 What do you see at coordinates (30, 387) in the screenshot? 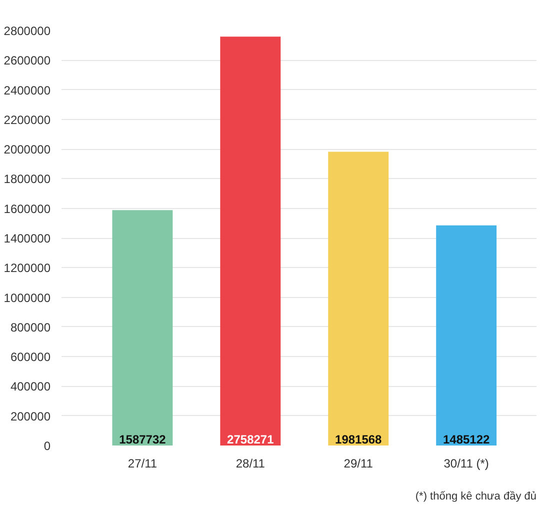
I see `y-tick-label: 400000` at bounding box center [30, 387].